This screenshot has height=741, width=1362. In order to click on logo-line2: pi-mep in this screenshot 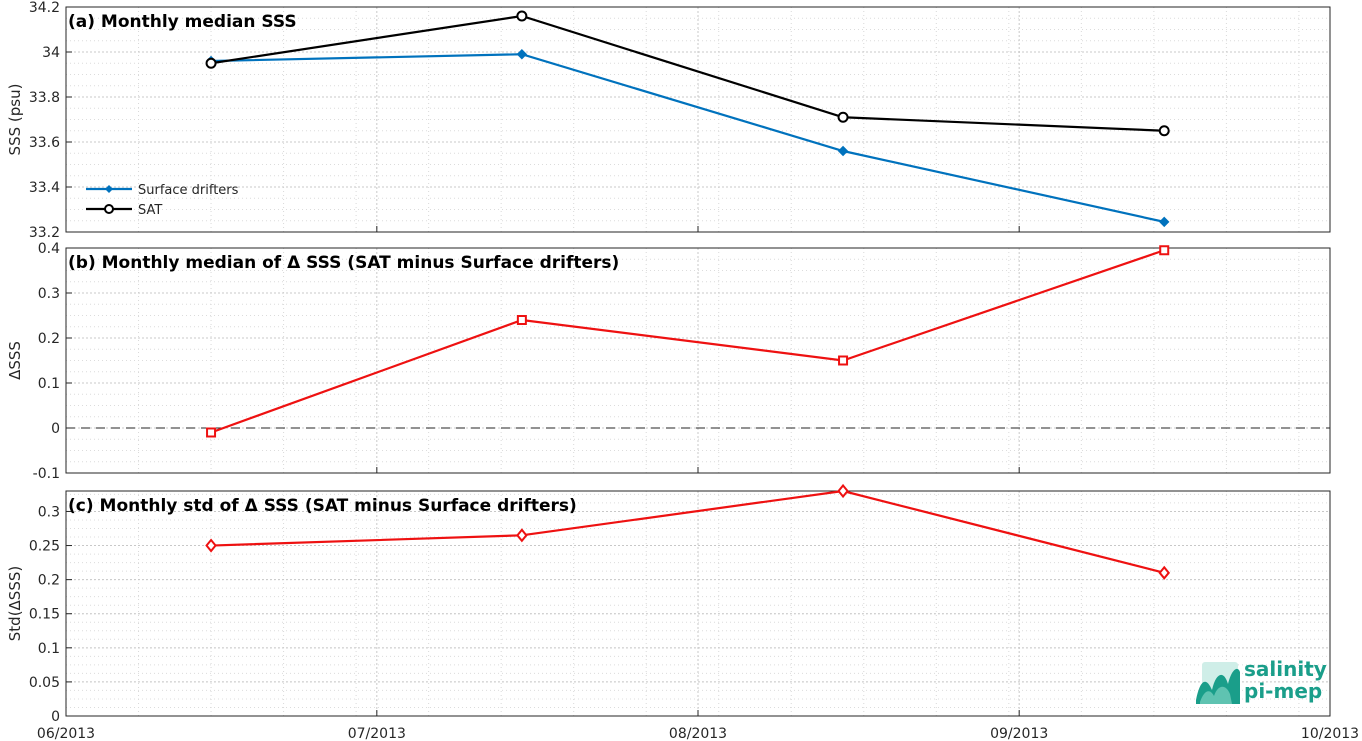, I will do `click(1283, 691)`.